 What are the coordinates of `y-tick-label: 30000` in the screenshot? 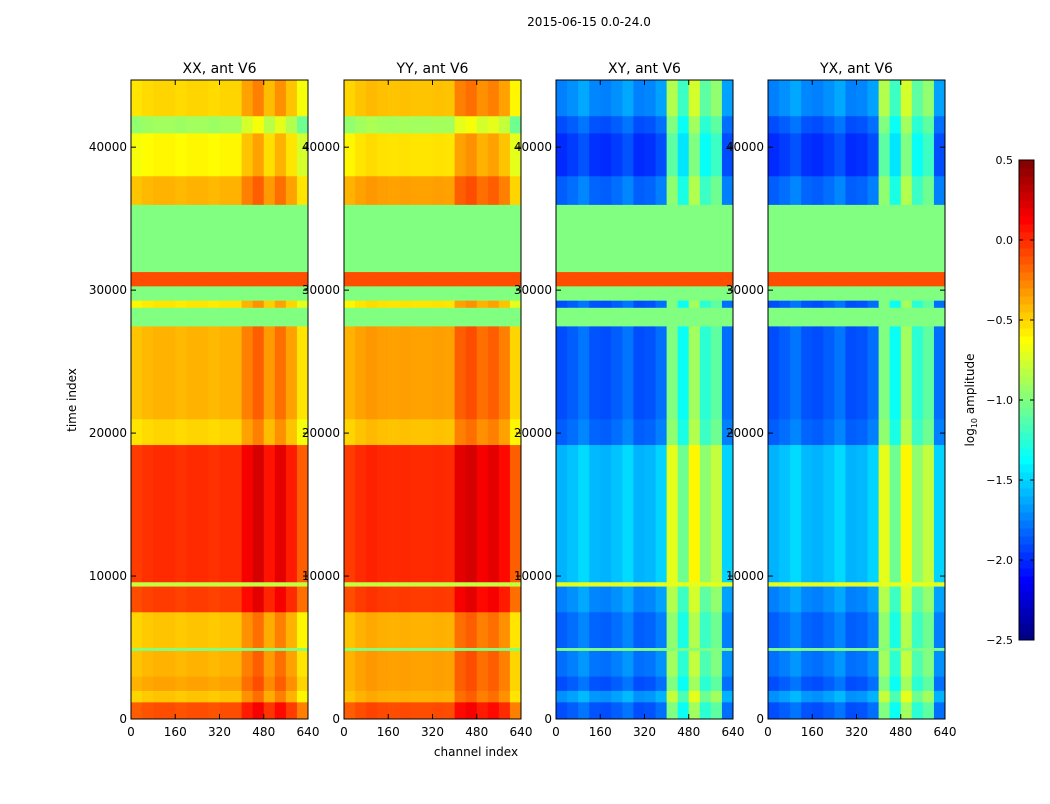 It's located at (108, 290).